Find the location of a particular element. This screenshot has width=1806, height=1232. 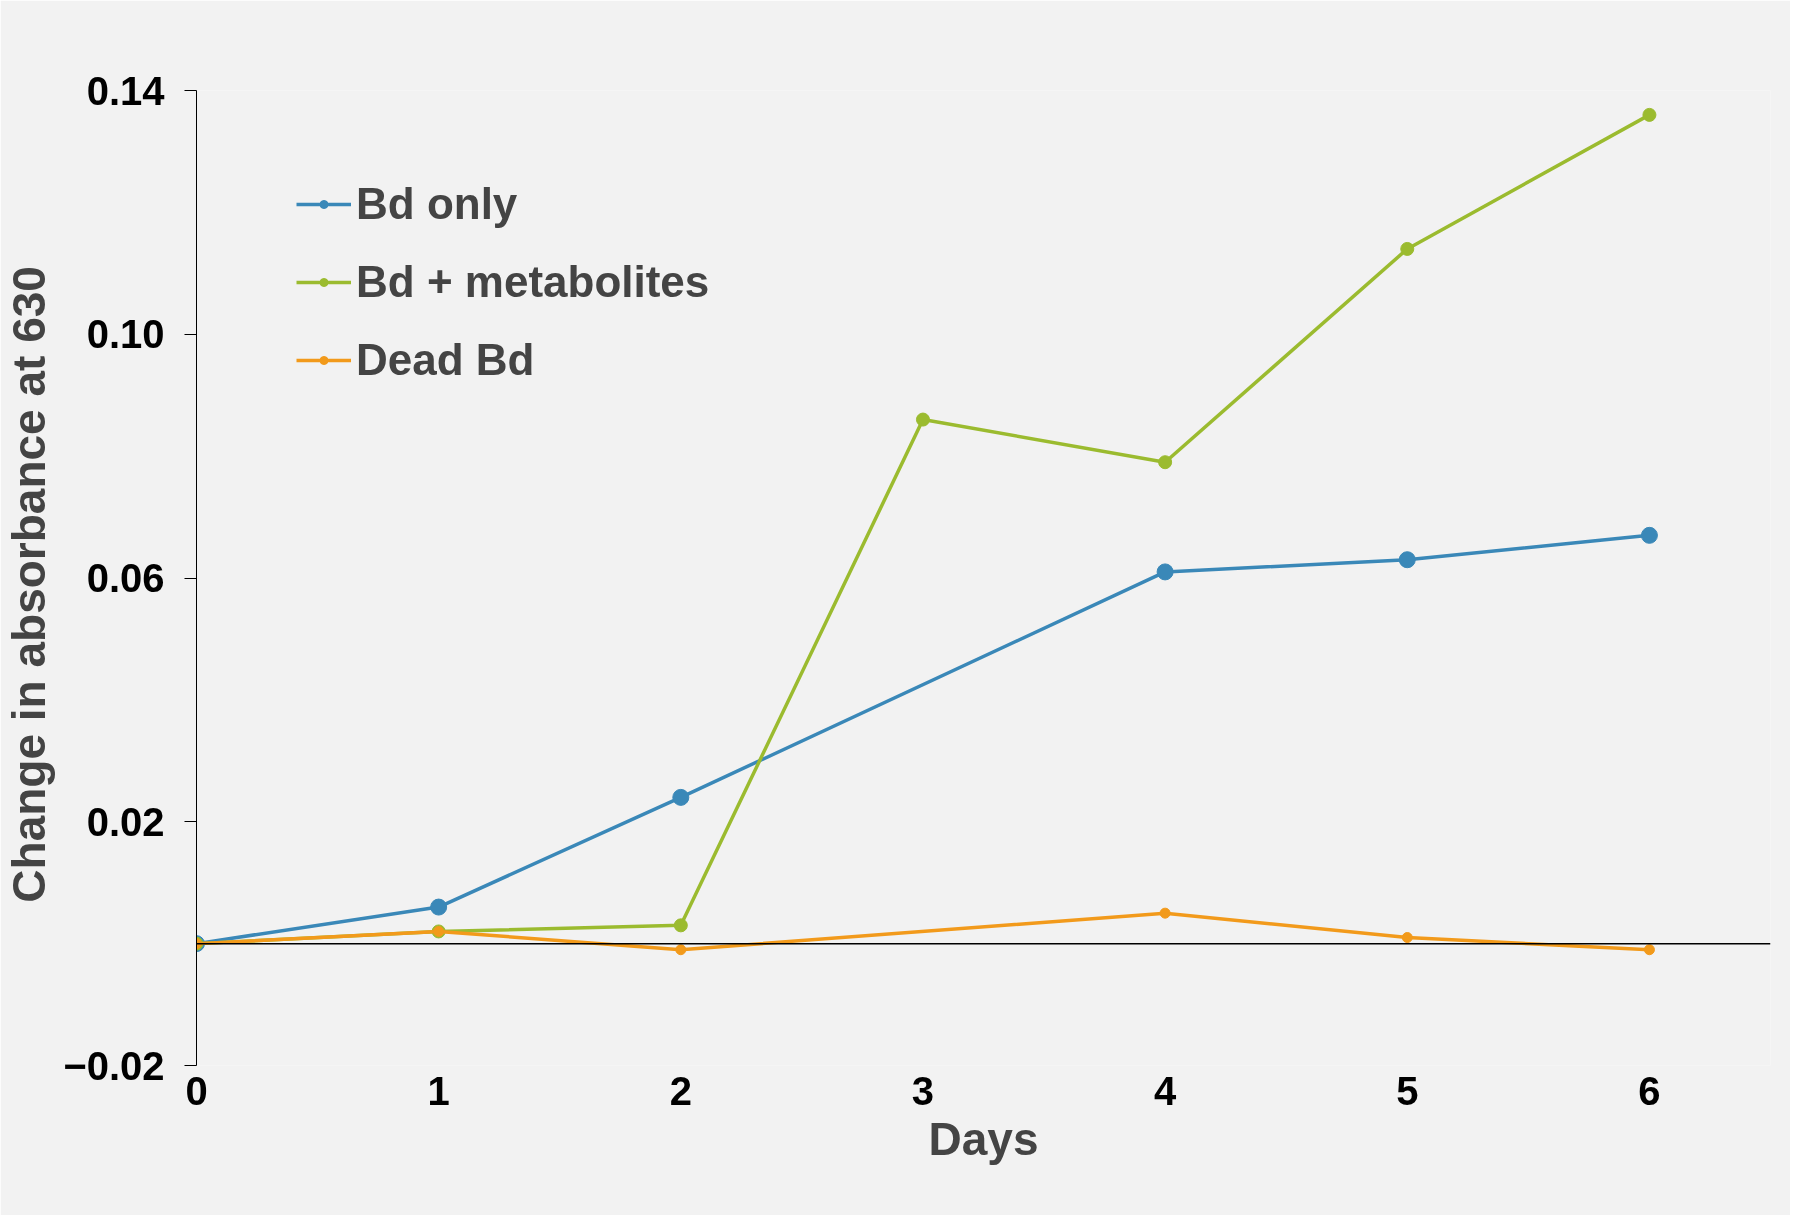

x-tick-label: 5 is located at coordinates (1407, 1090).